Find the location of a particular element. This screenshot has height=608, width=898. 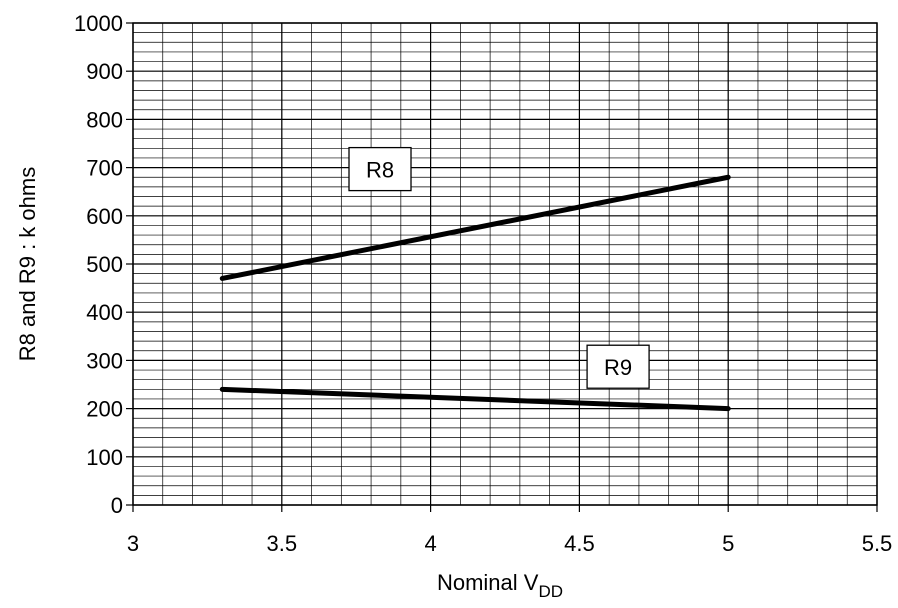

x-tick-label: 4 is located at coordinates (430, 543).